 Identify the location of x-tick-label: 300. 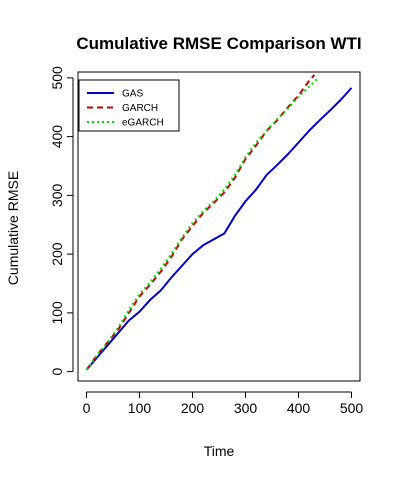
(246, 408).